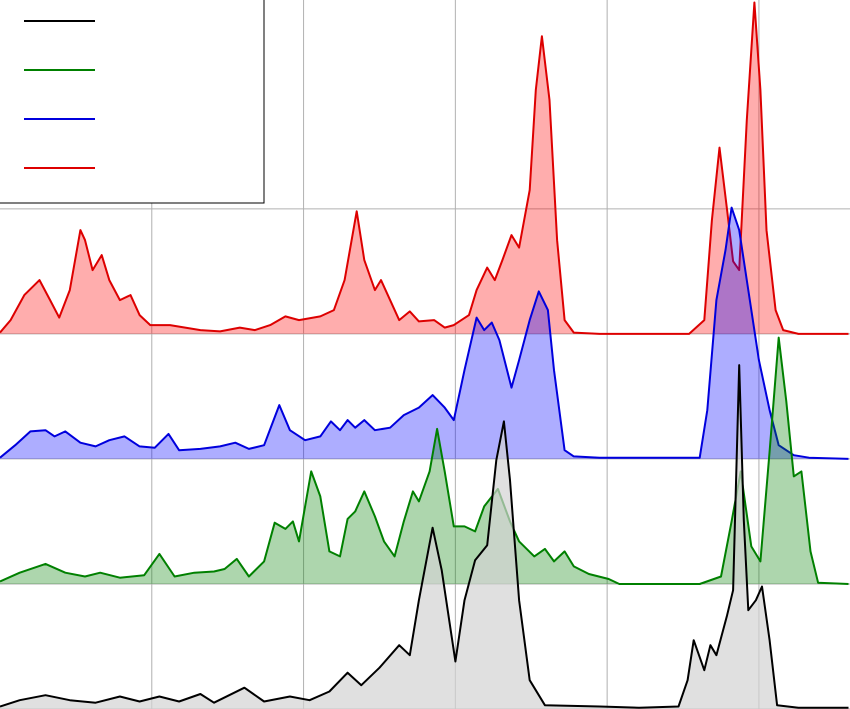 The image size is (850, 709). I want to click on legend-box, so click(132, 102).